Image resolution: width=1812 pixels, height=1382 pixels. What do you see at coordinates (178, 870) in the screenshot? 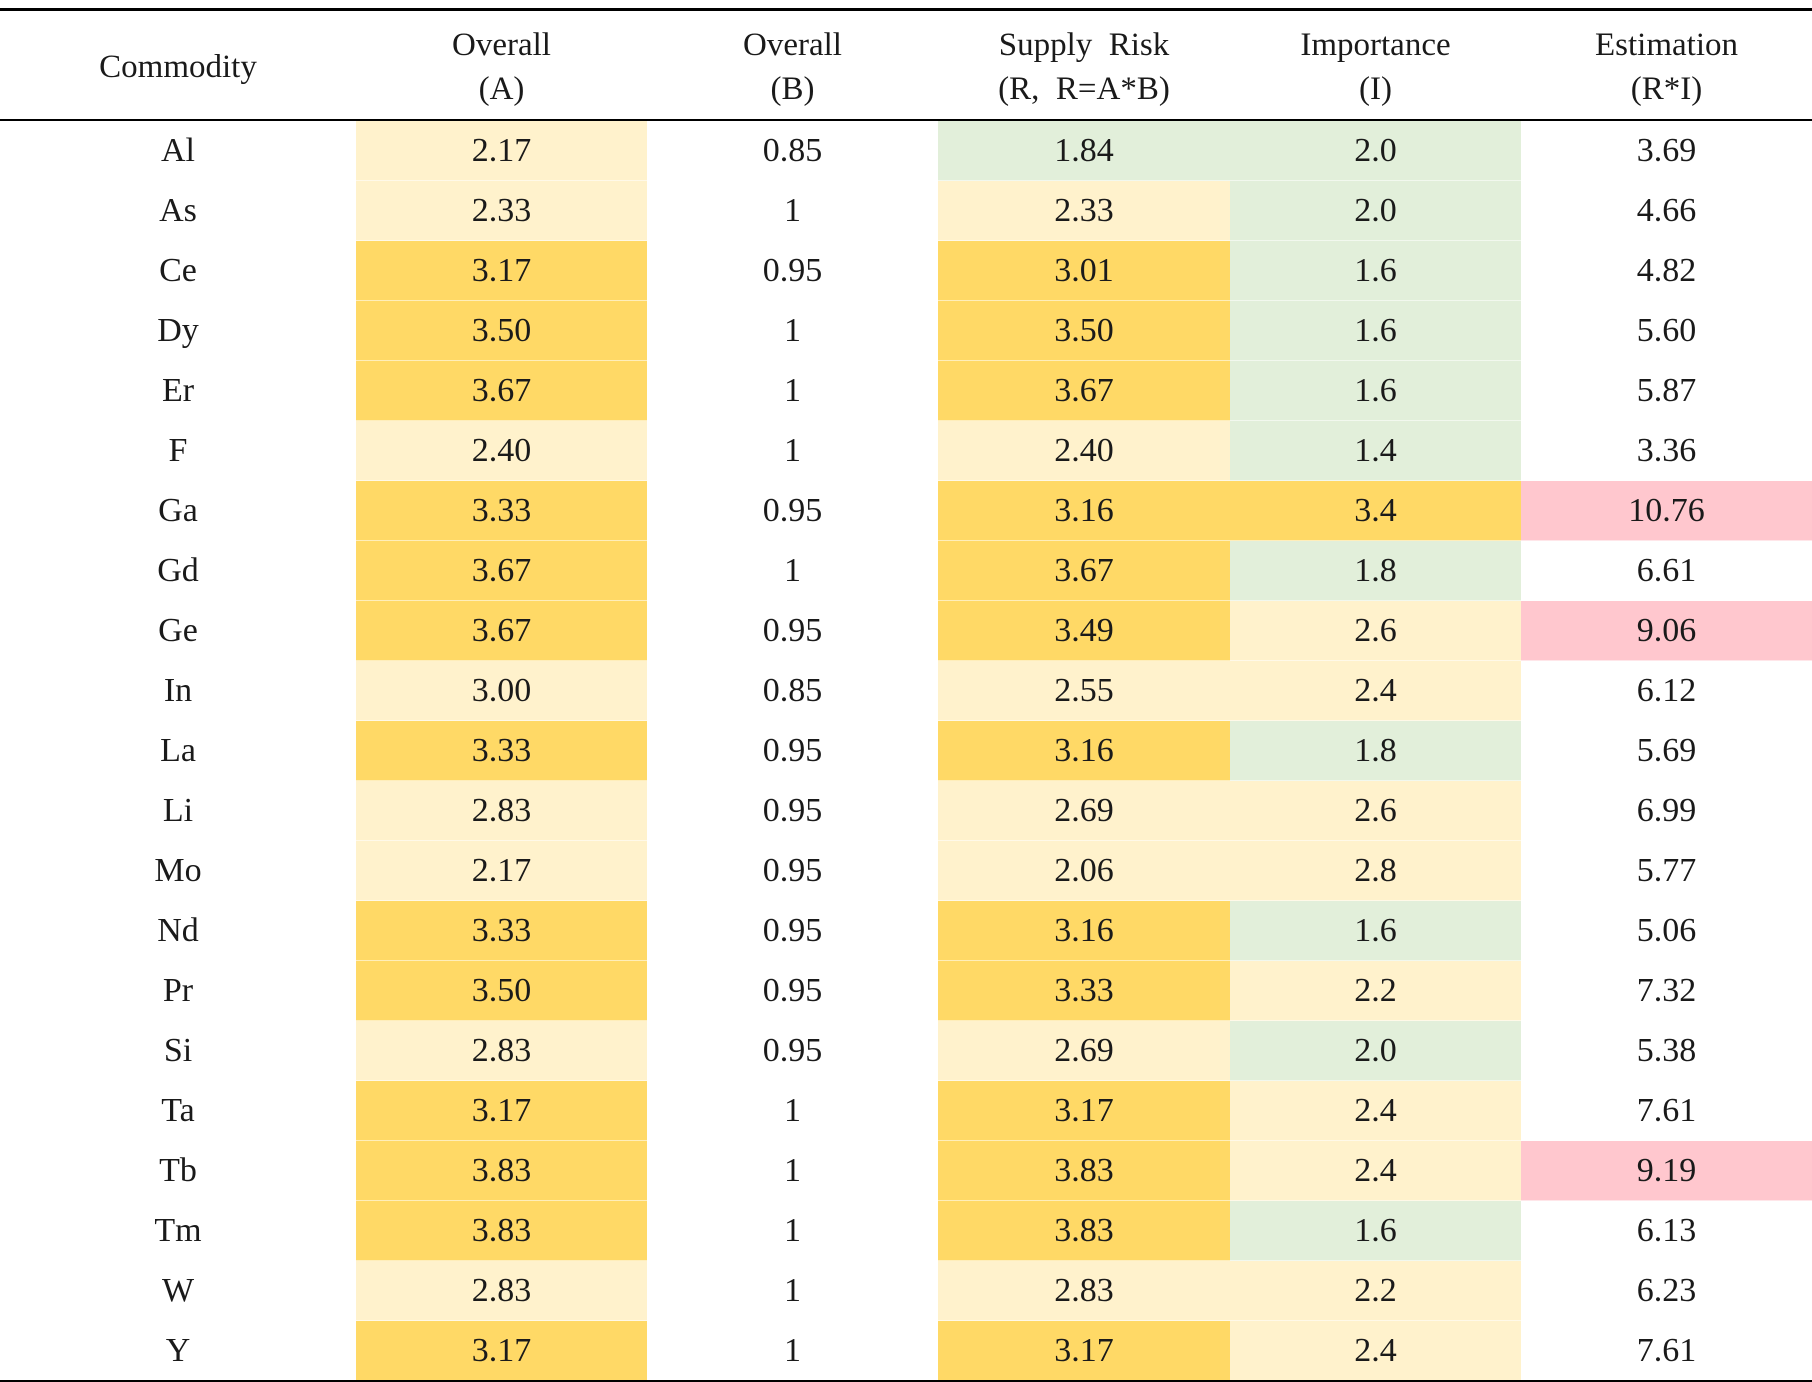
I see `cell-commodity: Mo` at bounding box center [178, 870].